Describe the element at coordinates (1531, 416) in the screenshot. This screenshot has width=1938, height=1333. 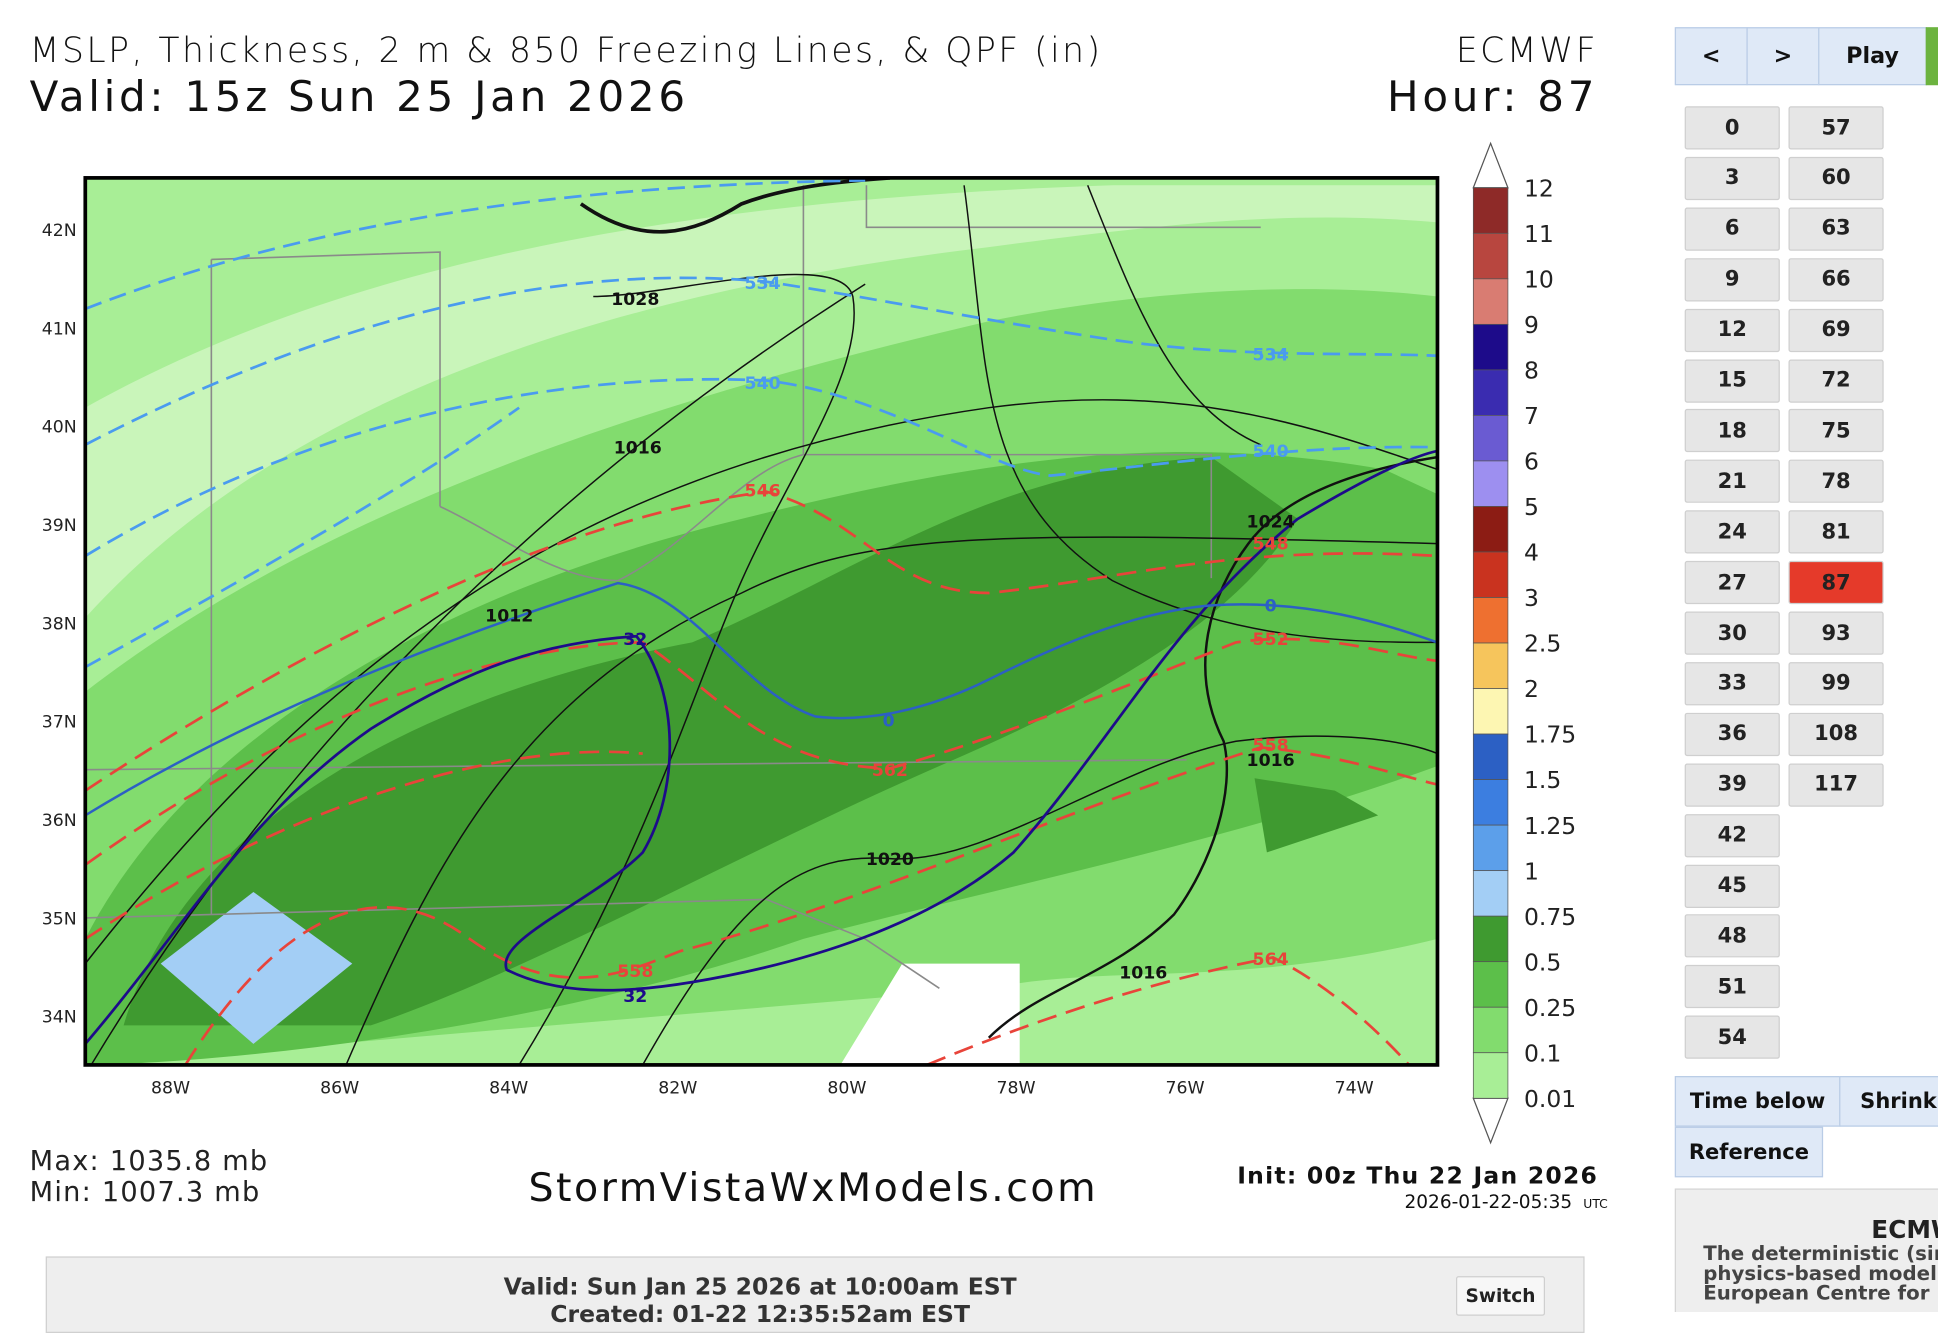
I see `colorbar-label: 7` at that location.